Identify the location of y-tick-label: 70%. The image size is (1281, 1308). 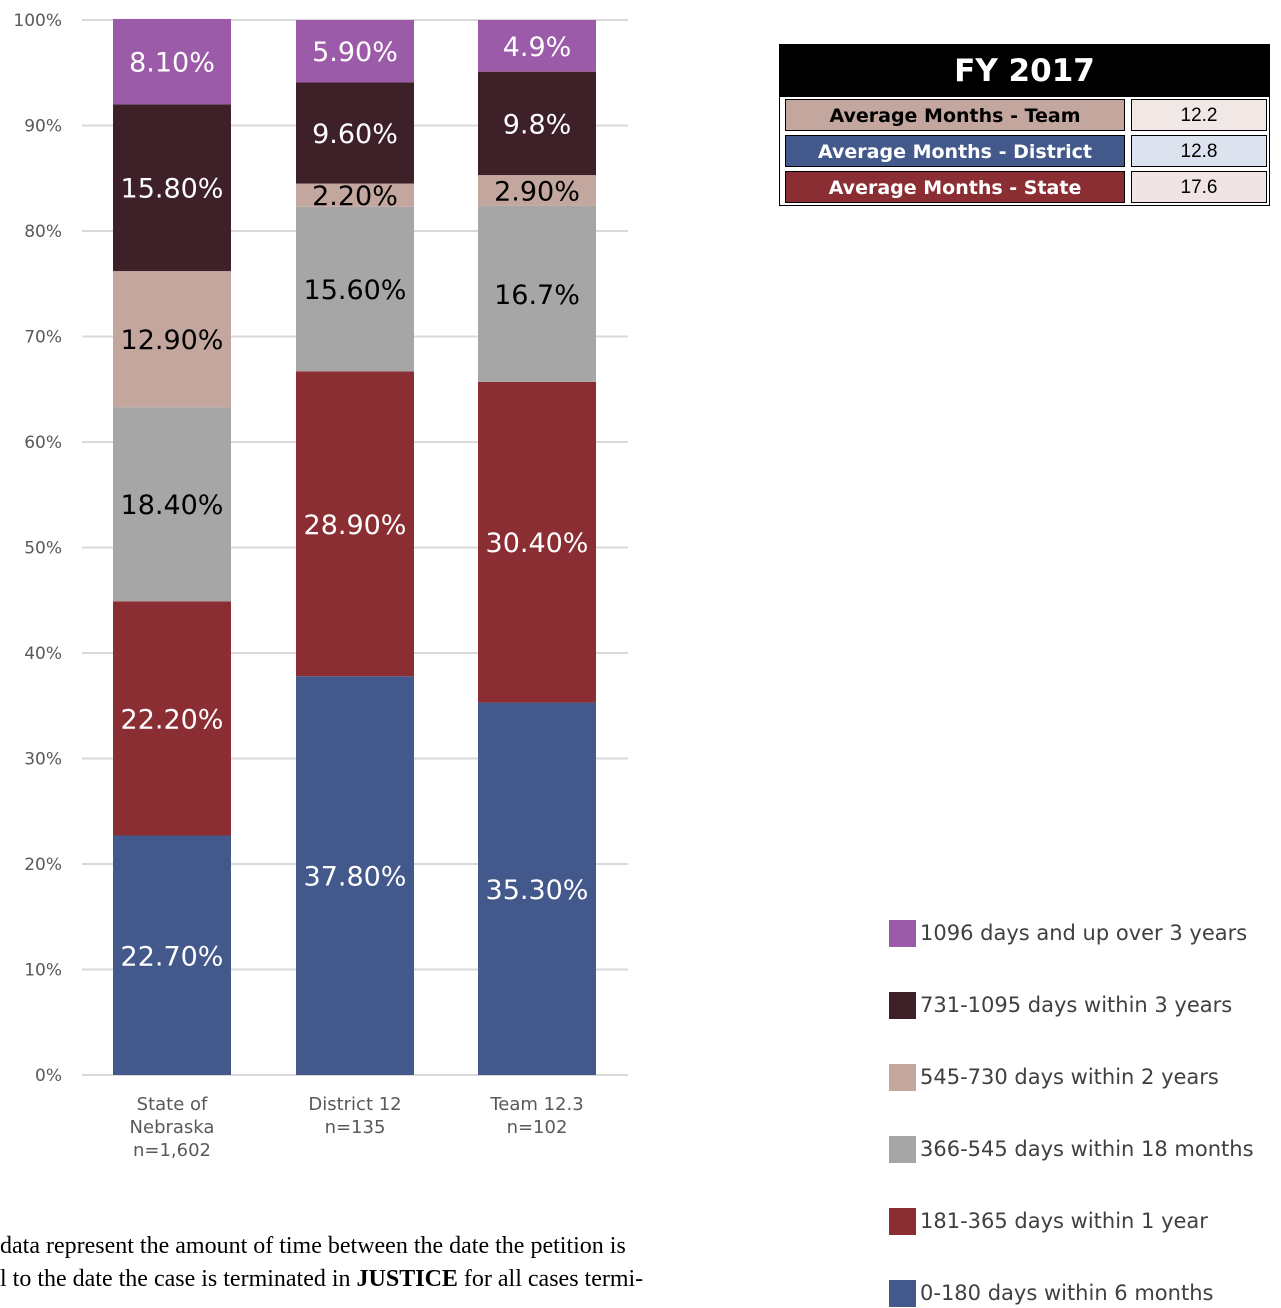
(43, 338).